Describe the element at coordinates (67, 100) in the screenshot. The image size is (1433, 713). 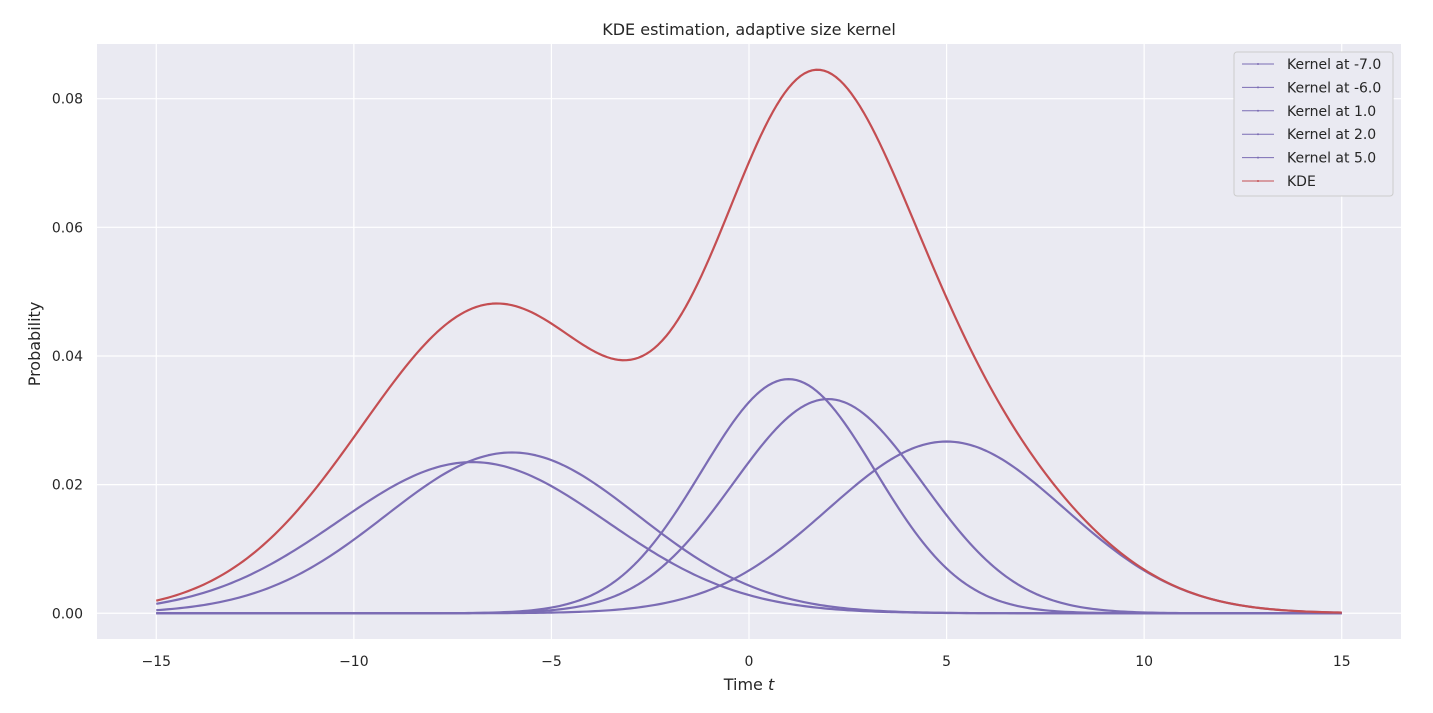
I see `y-tick-label: 0.08` at that location.